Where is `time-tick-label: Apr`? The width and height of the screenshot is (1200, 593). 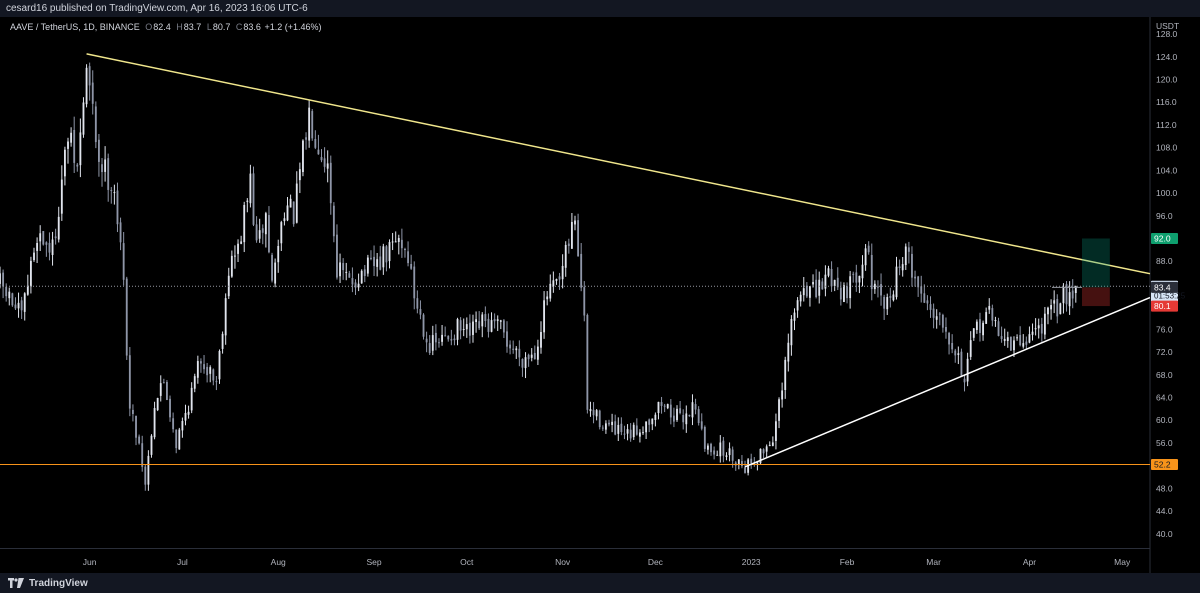
time-tick-label: Apr is located at coordinates (1029, 562).